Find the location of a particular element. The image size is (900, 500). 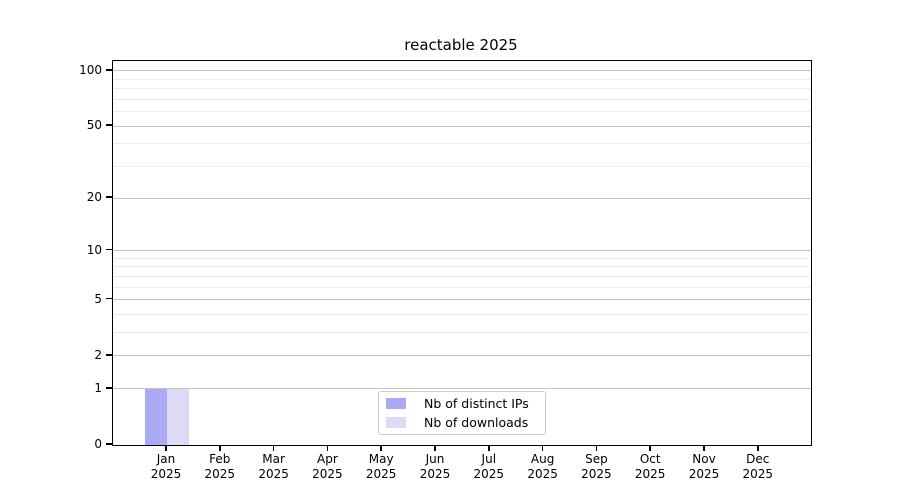

x-tick-label-aug: Aug 2025 is located at coordinates (543, 467).